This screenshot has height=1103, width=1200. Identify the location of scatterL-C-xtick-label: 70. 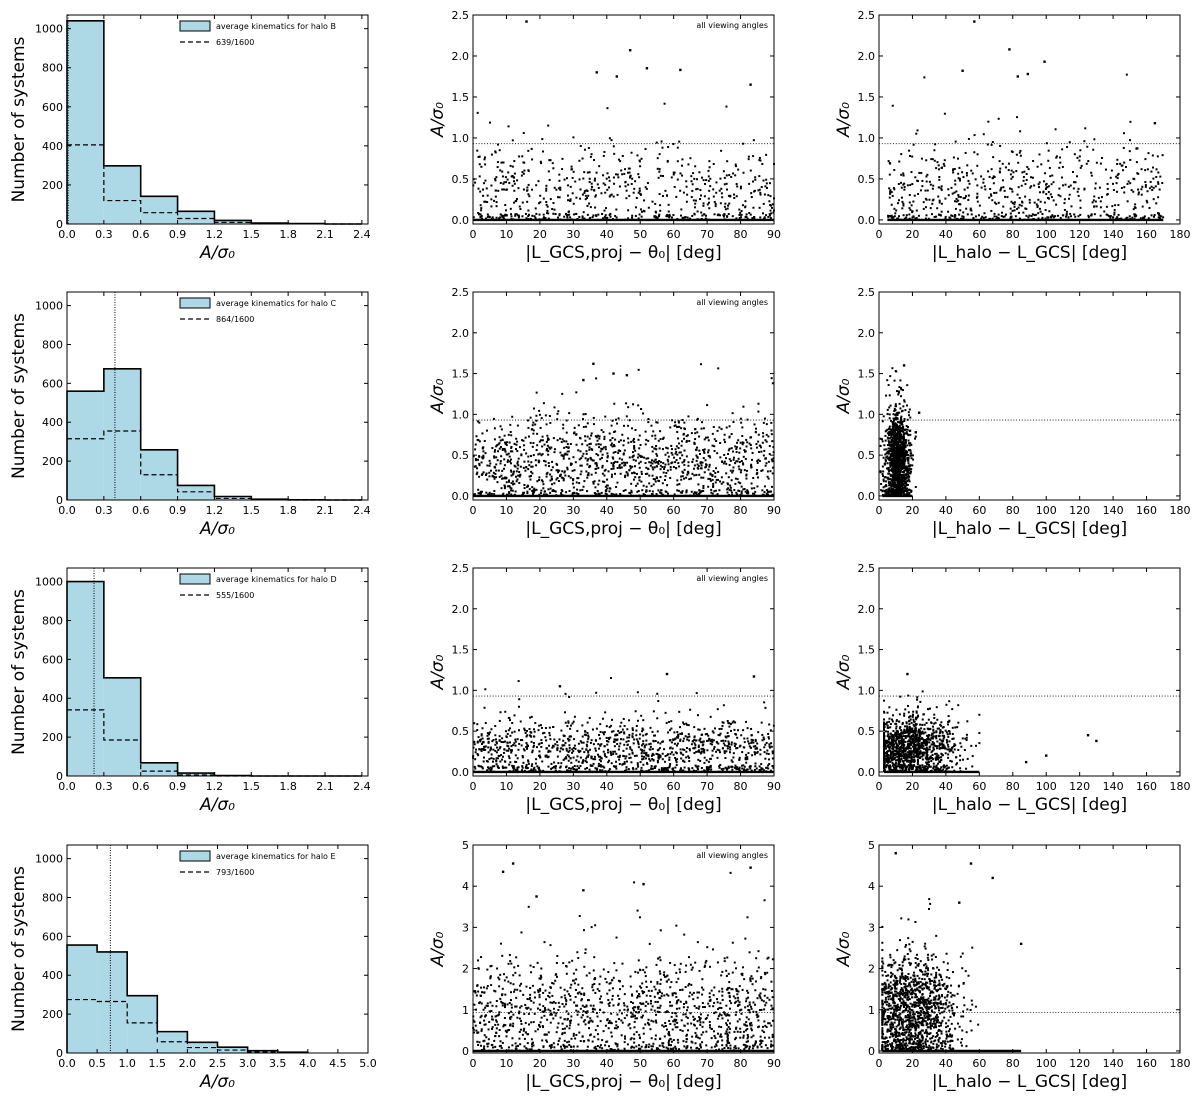
(707, 510).